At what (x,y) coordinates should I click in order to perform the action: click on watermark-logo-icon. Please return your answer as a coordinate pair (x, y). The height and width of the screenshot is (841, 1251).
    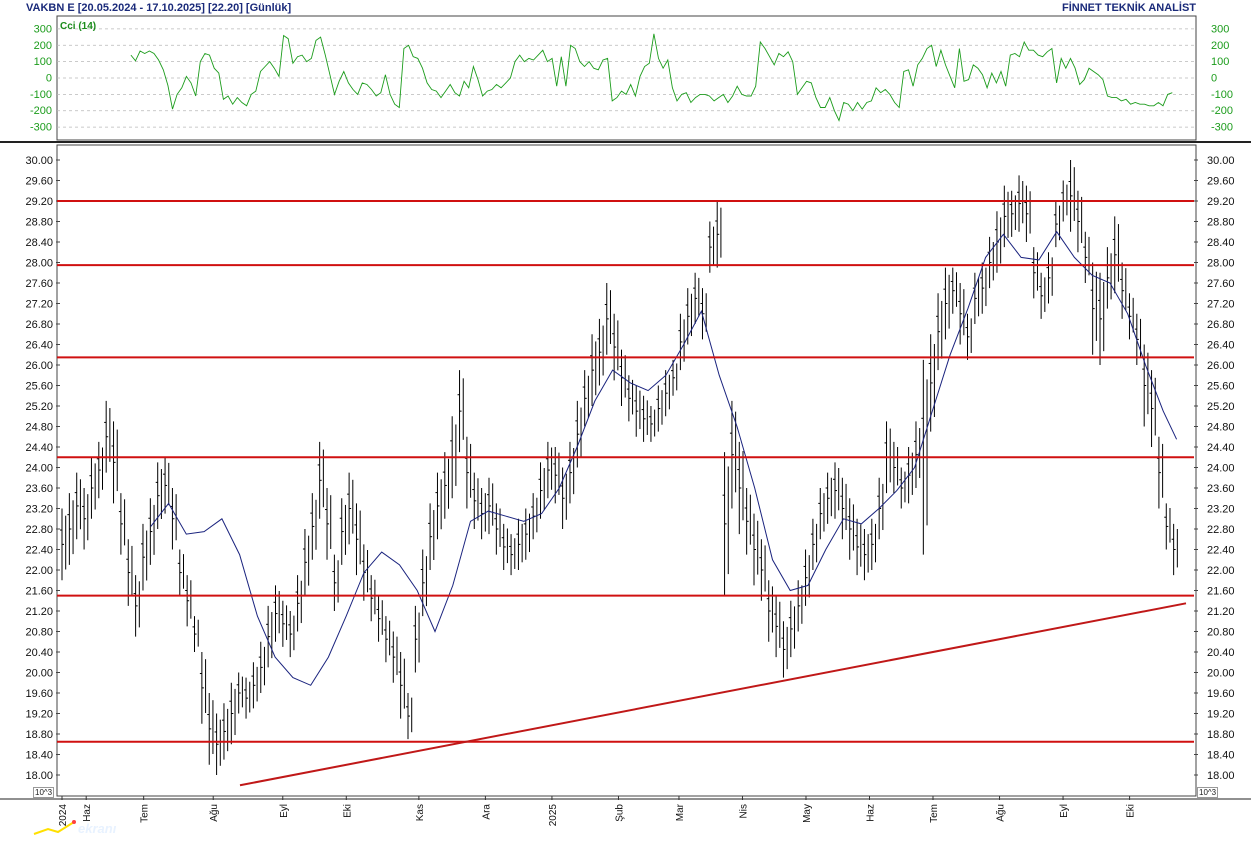
    Looking at the image, I should click on (54, 827).